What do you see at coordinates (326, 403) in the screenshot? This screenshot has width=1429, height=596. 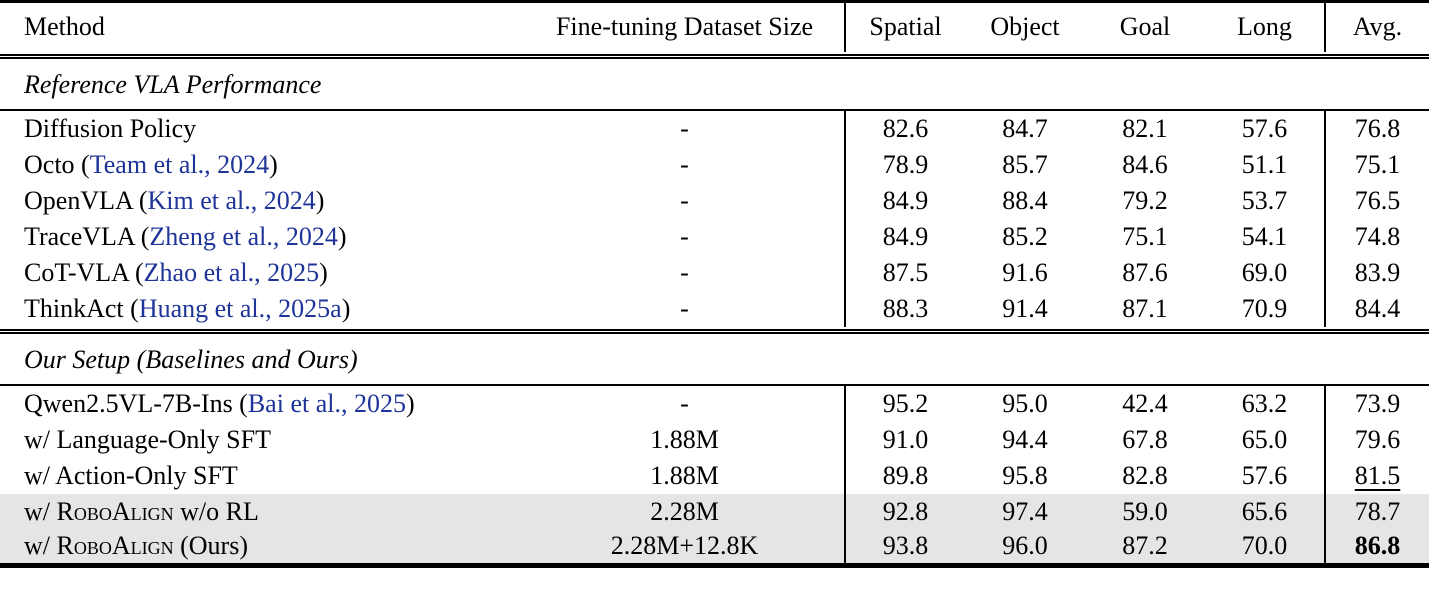 I see `citation-link: Bai et al., 2025` at bounding box center [326, 403].